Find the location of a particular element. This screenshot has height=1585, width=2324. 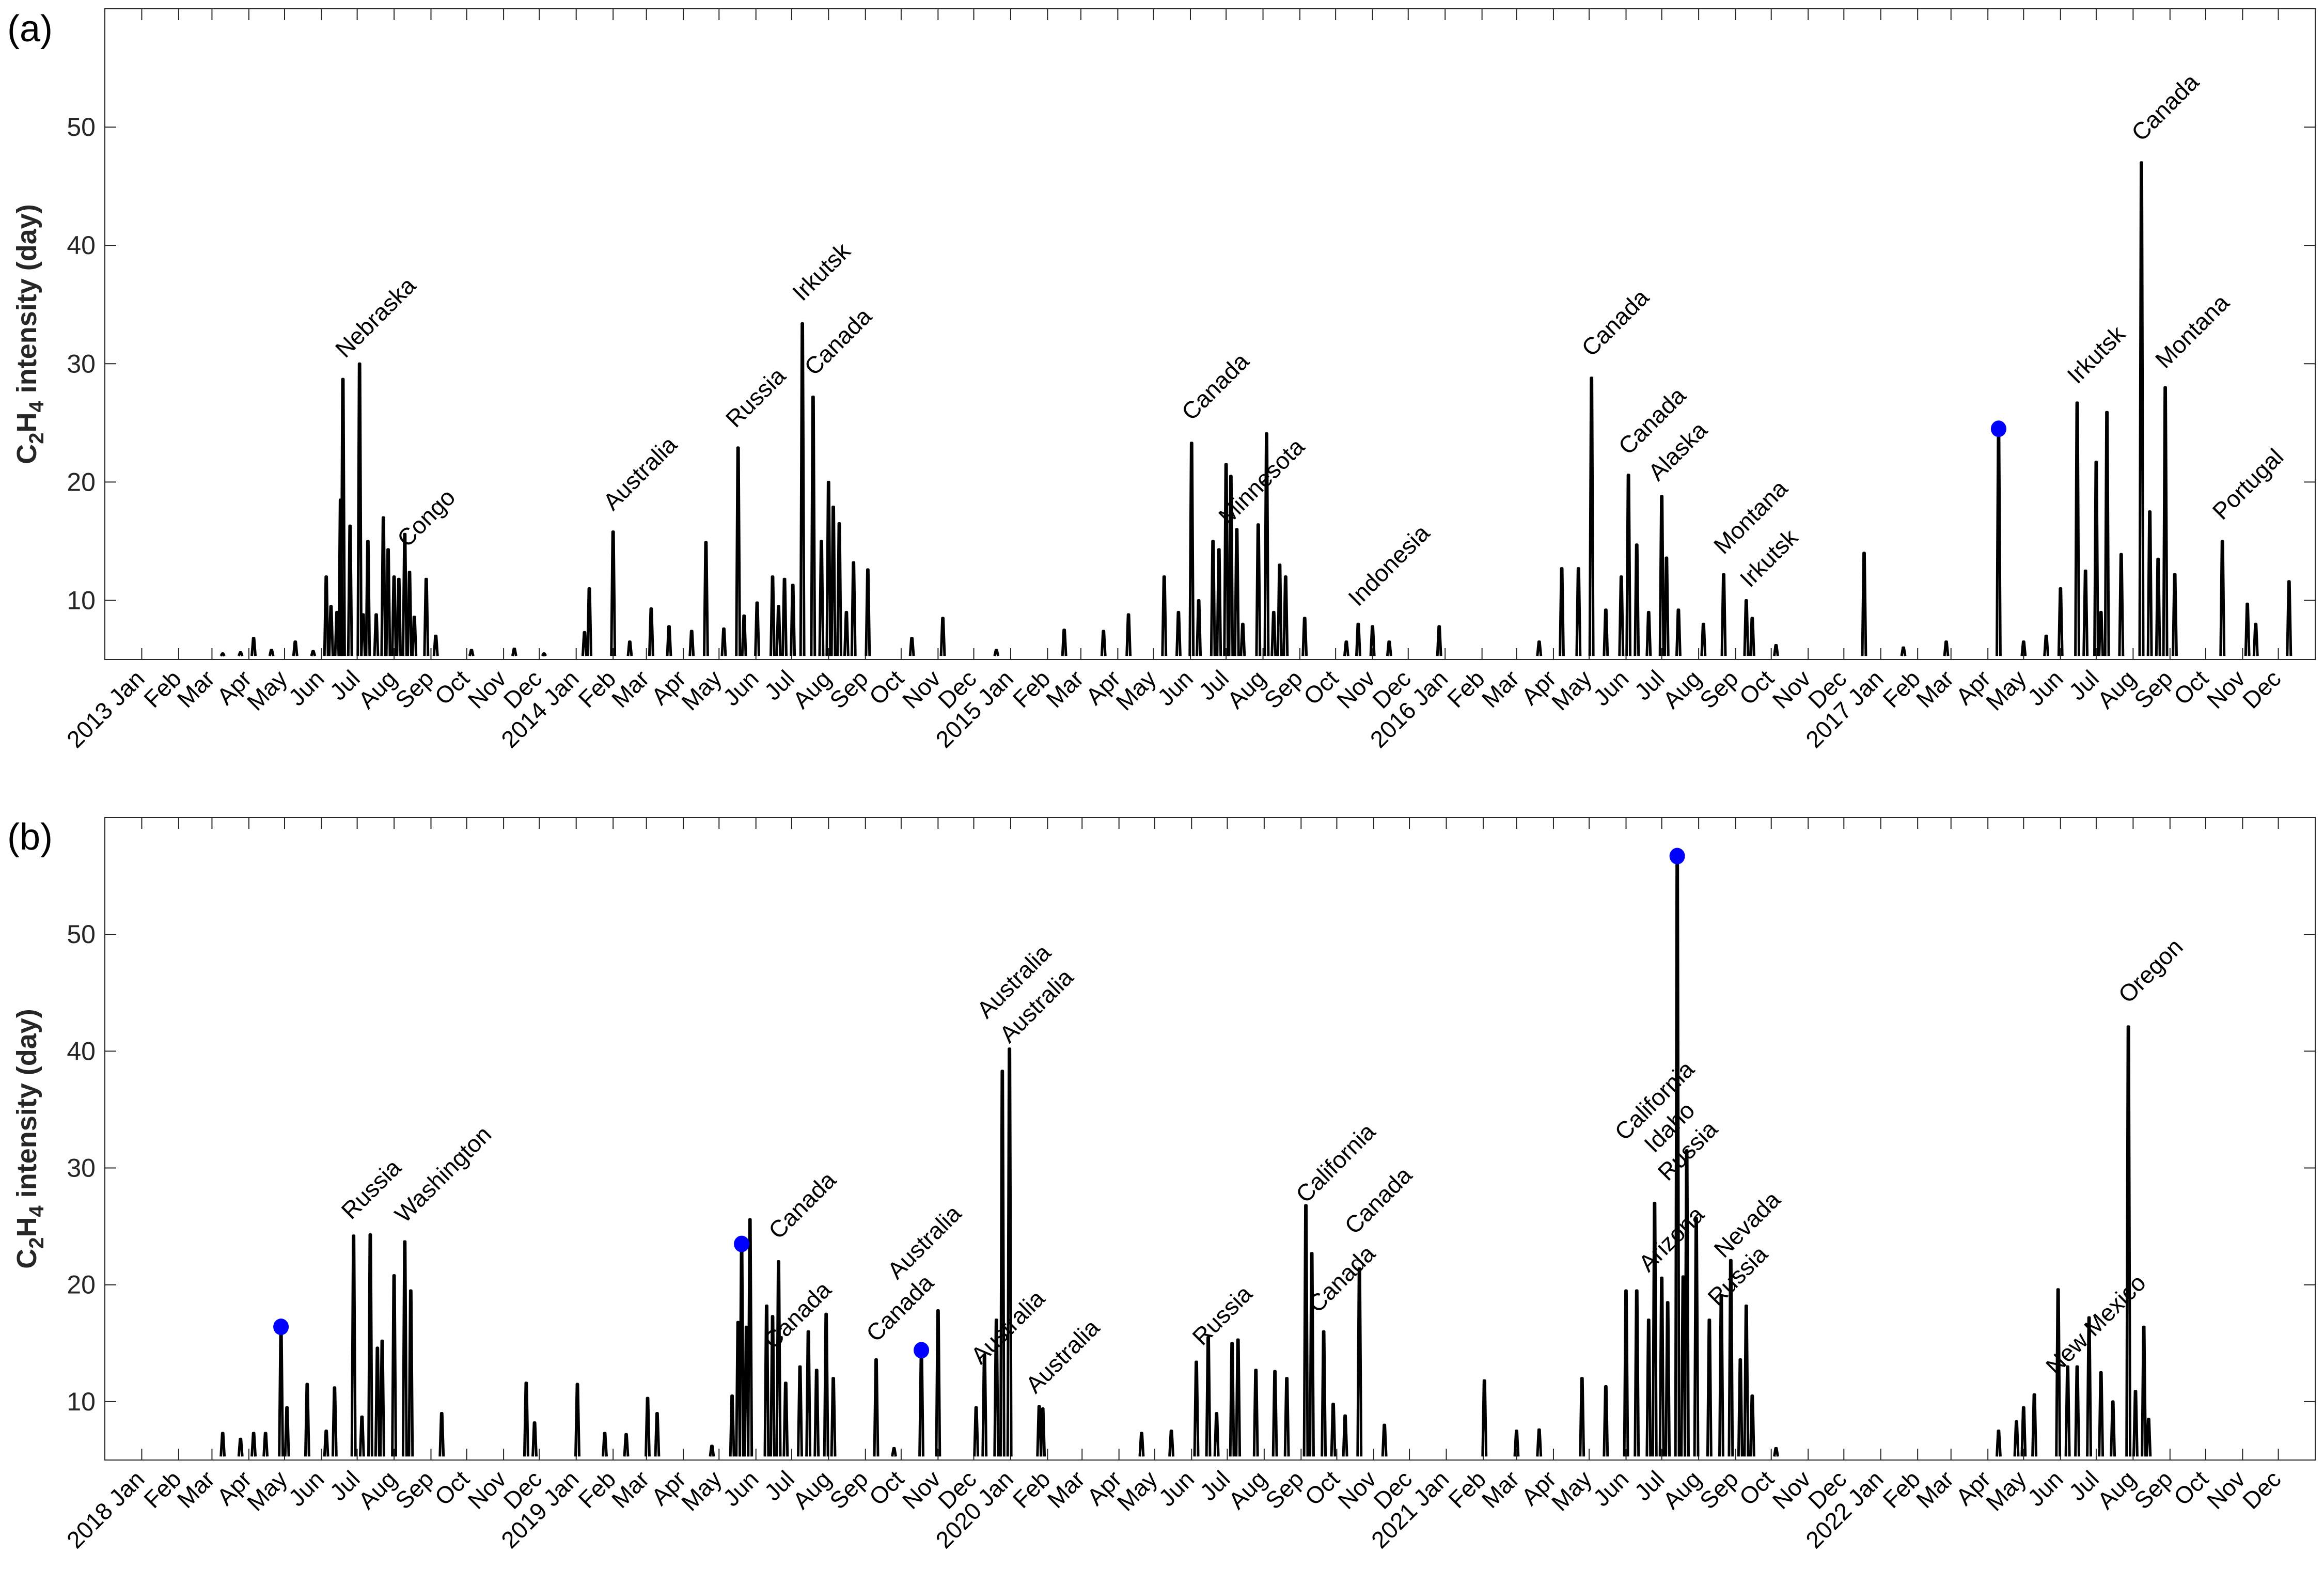

y-tick-label: 40 is located at coordinates (82, 1051).